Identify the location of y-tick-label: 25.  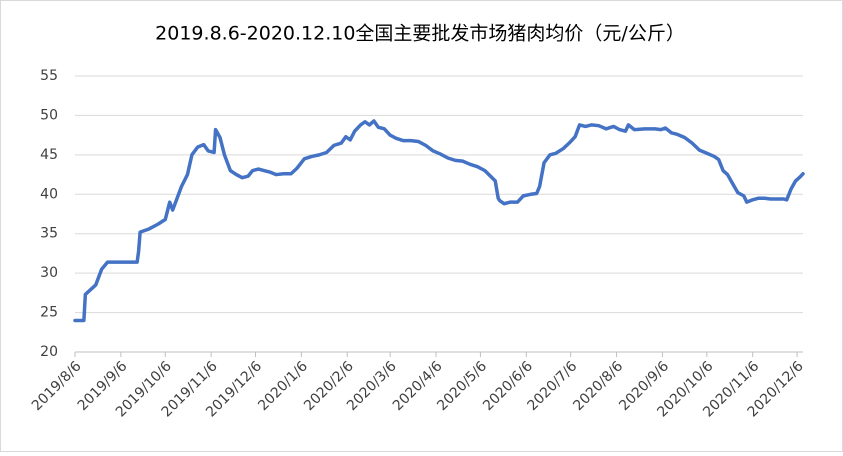
(49, 313).